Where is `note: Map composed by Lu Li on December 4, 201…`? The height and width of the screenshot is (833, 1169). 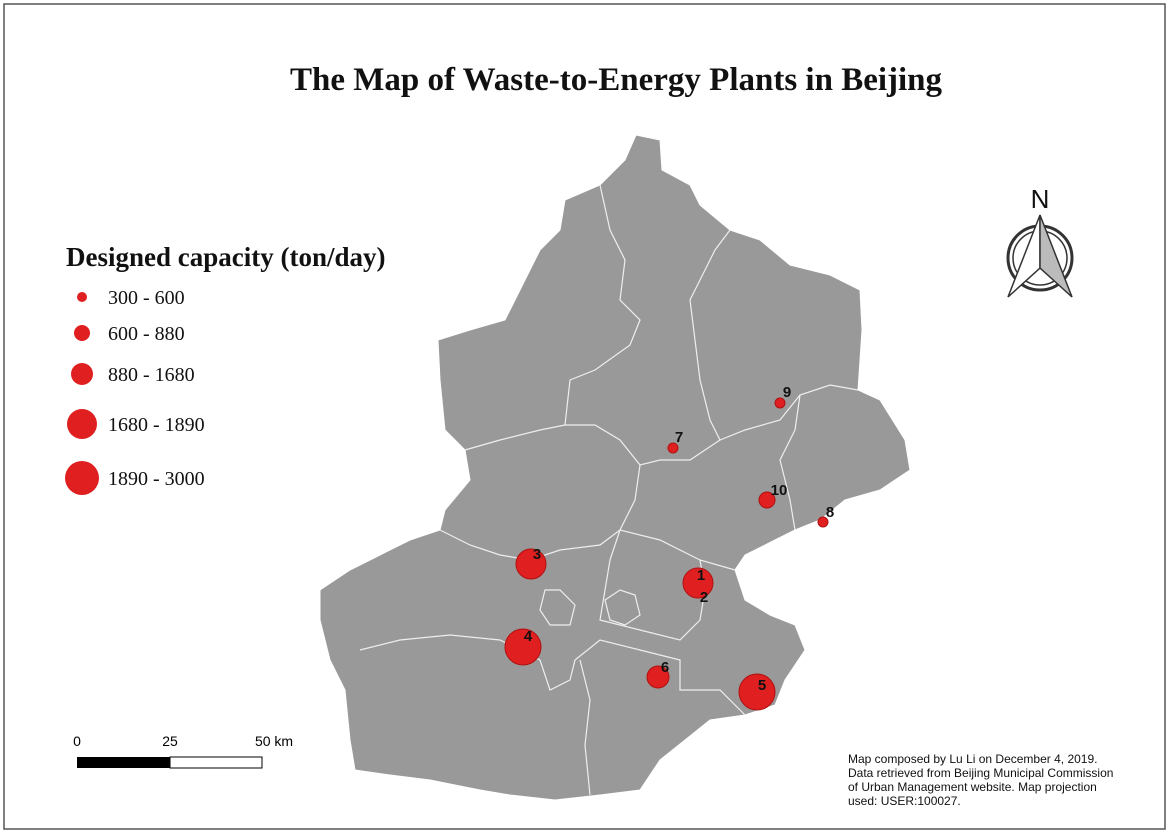
note: Map composed by Lu Li on December 4, 201… is located at coordinates (980, 780).